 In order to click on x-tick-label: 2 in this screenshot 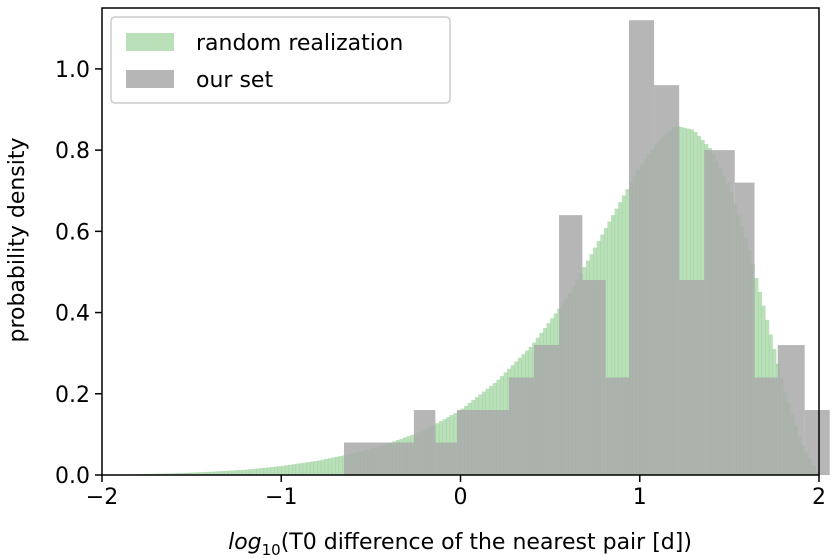, I will do `click(819, 497)`.